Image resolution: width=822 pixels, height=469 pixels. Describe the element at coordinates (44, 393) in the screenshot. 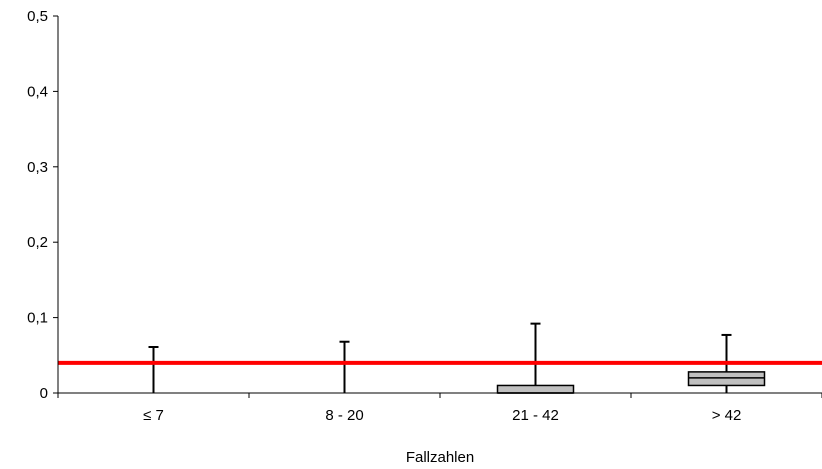

I see `y-tick-label: 0` at that location.